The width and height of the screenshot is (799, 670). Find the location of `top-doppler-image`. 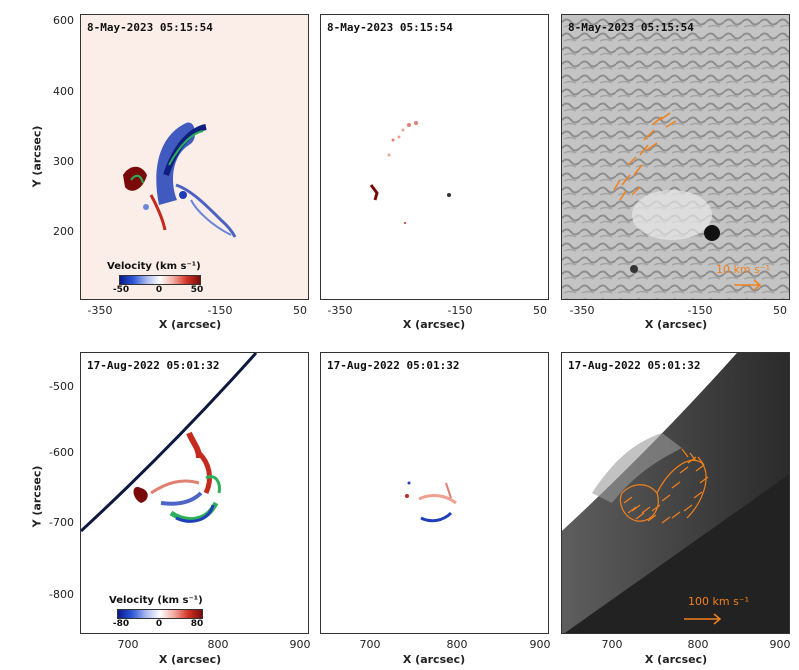

top-doppler-image is located at coordinates (180, 180).